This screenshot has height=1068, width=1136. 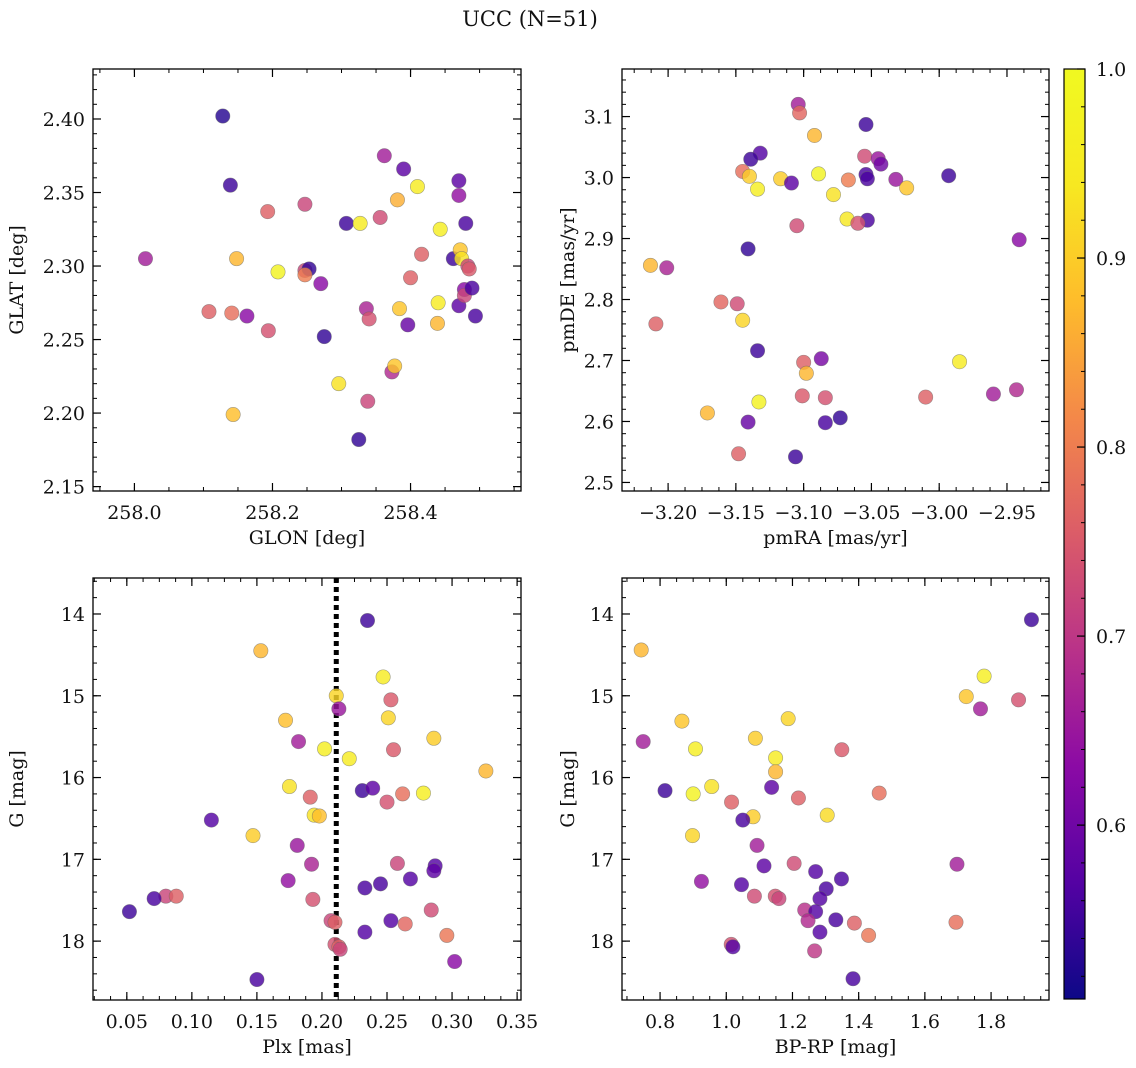 I want to click on x-tick-label: −3.05, so click(x=871, y=513).